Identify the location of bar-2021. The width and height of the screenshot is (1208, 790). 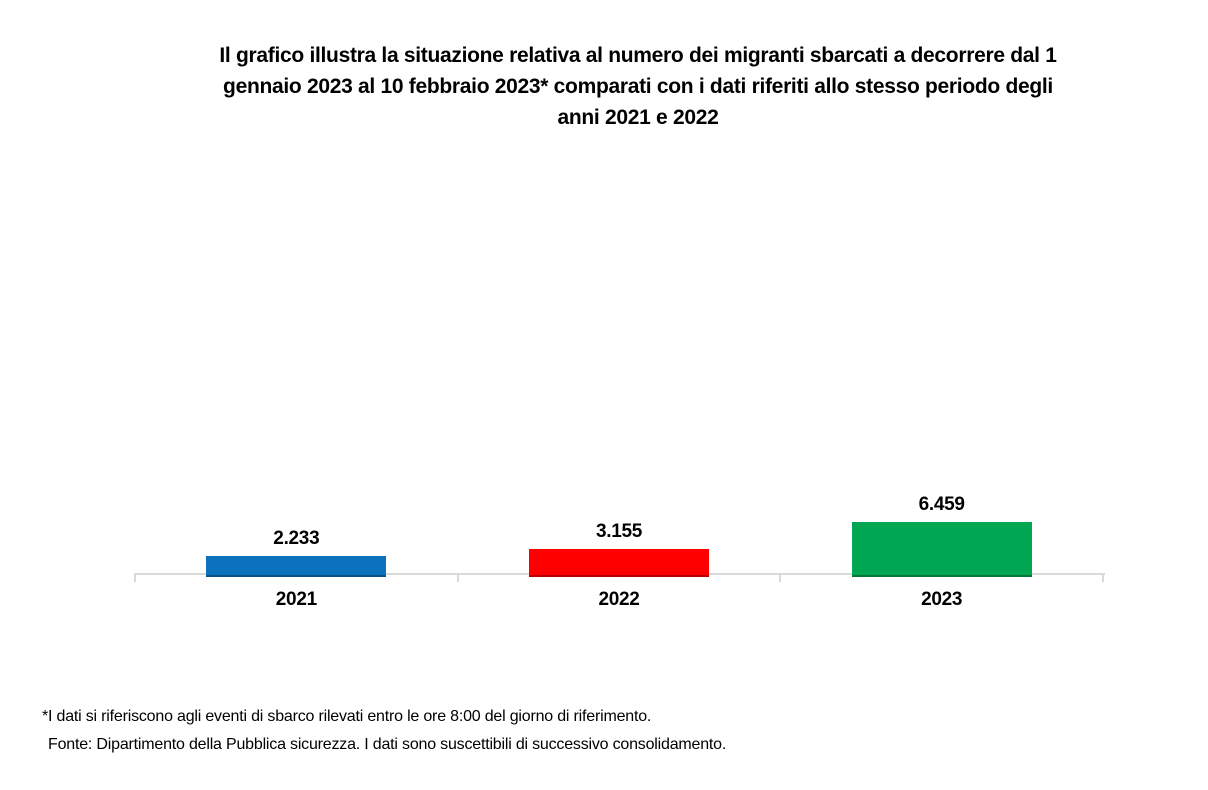
(296, 566).